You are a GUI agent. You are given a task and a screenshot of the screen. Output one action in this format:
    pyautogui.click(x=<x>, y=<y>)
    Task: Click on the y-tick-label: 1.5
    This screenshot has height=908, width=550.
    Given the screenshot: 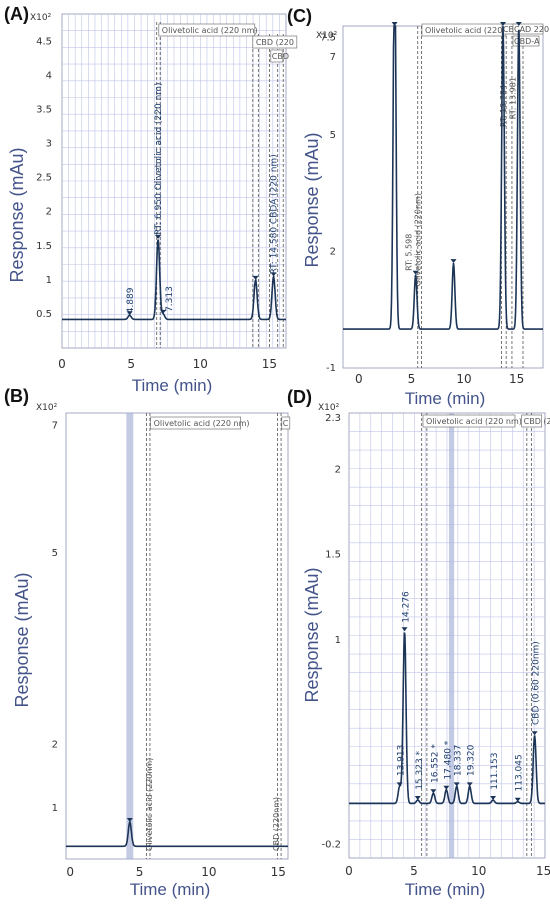 What is the action you would take?
    pyautogui.click(x=44, y=246)
    